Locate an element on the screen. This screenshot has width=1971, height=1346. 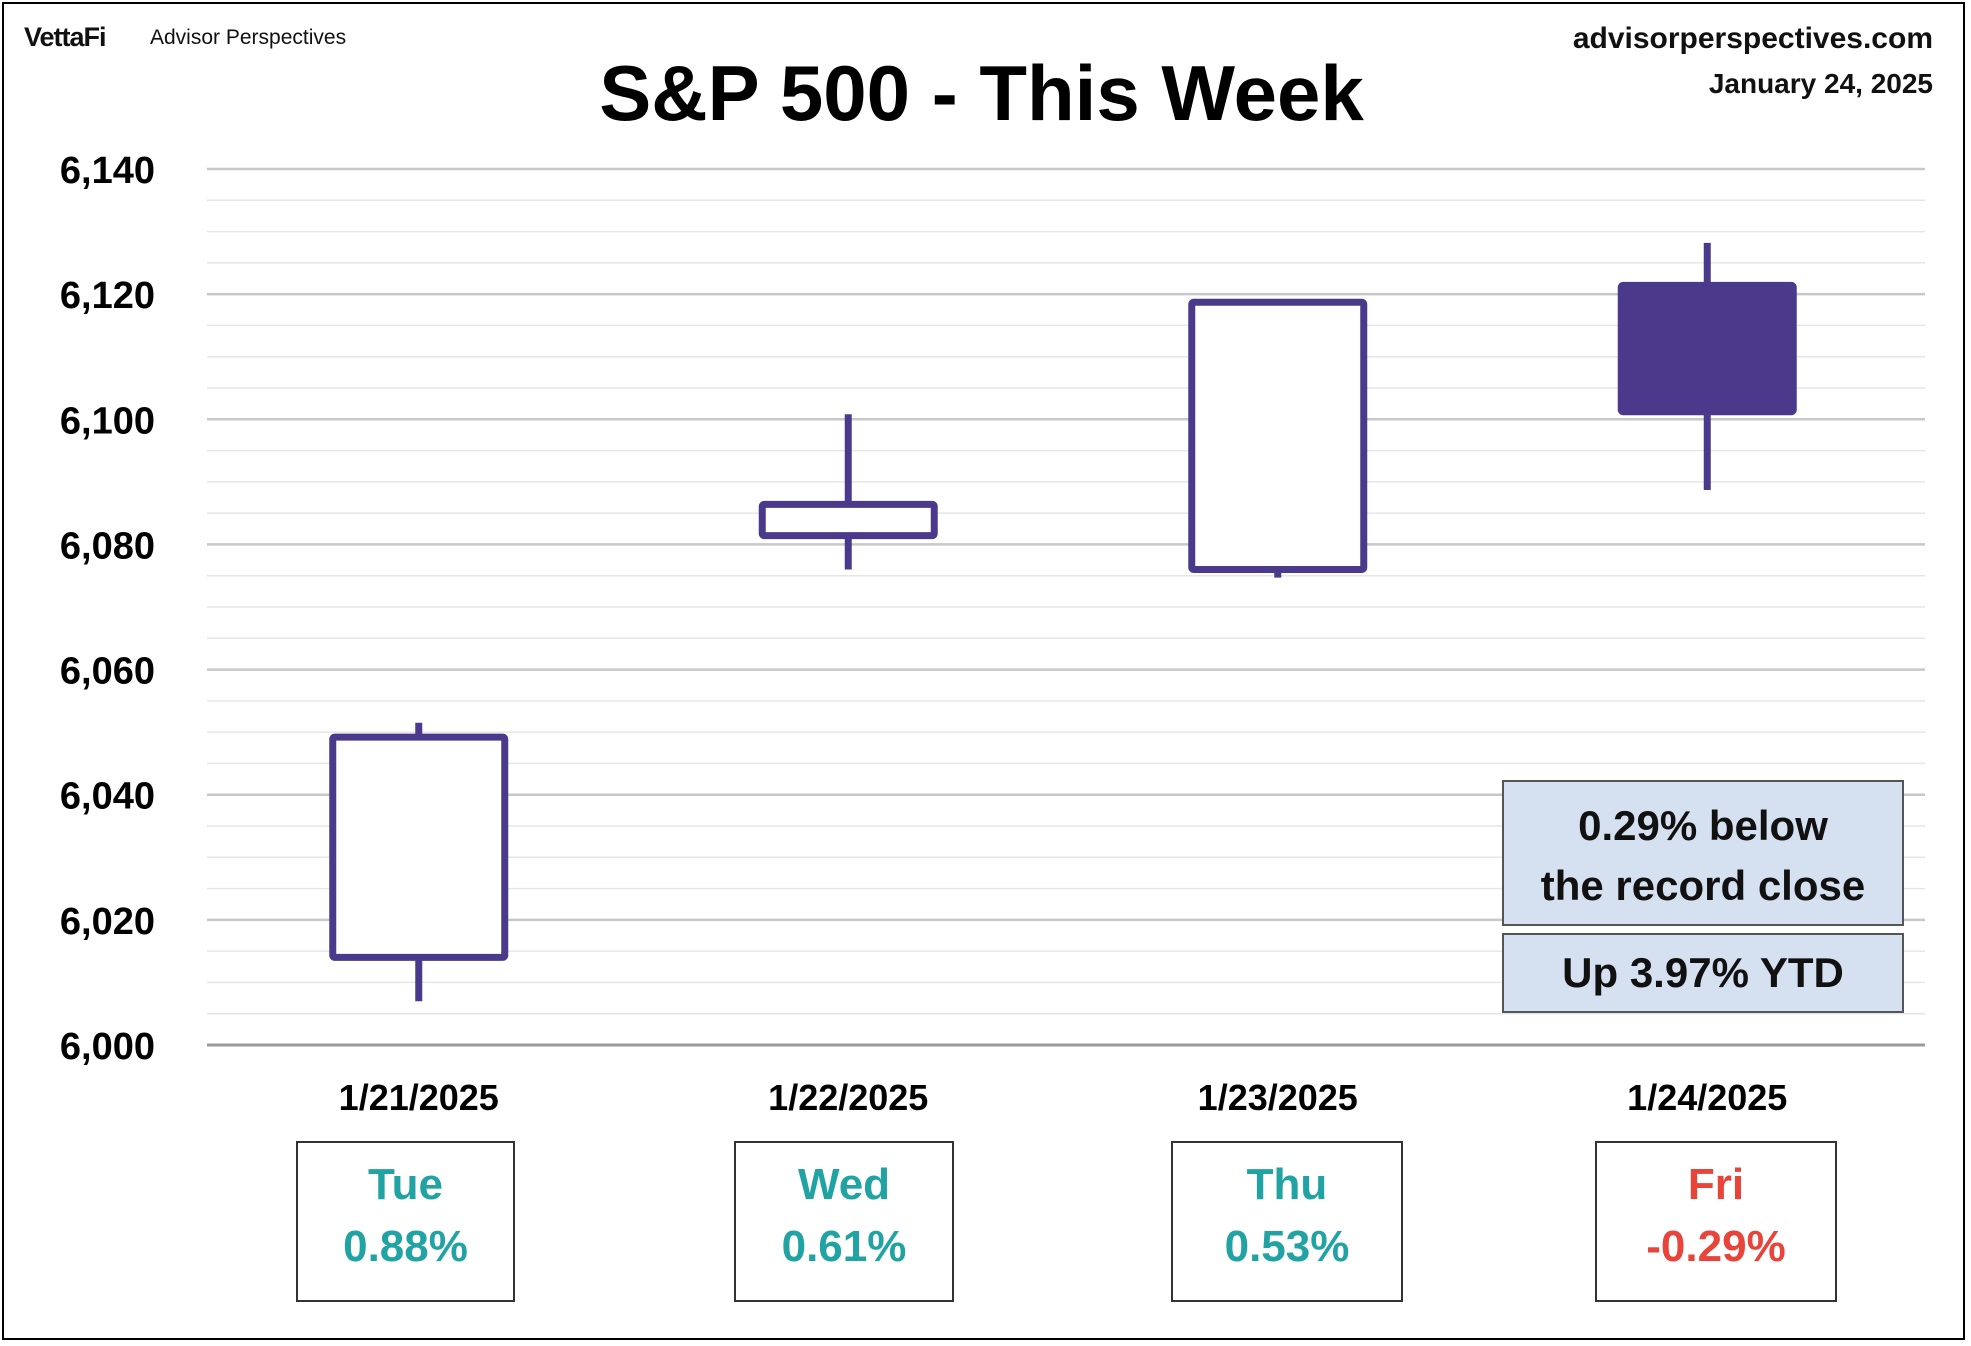
x-tick-label: 1/24/2025 is located at coordinates (1707, 1097).